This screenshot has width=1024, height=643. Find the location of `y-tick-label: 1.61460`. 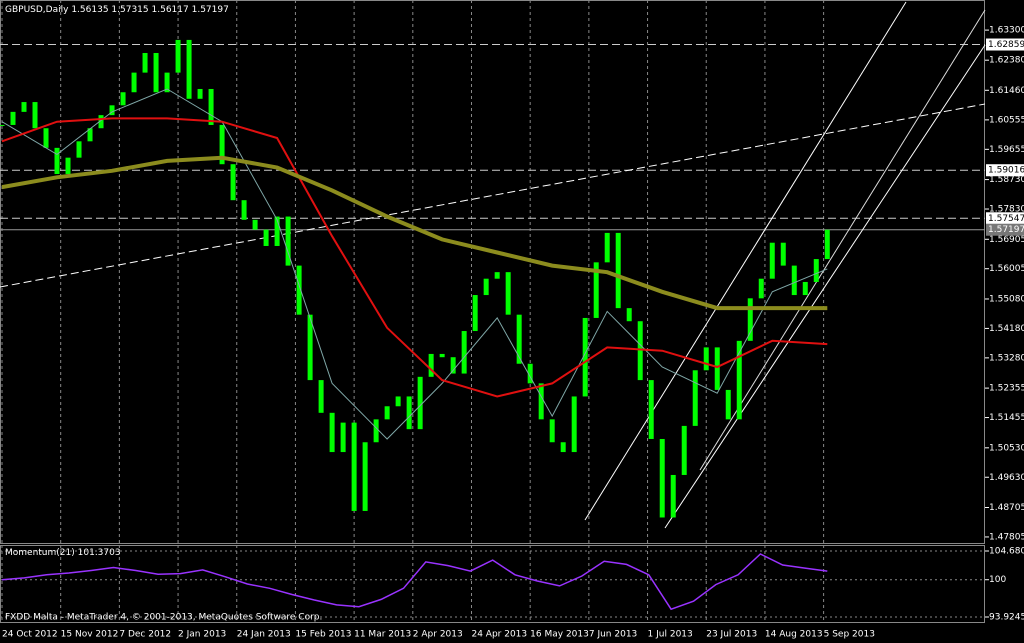

y-tick-label: 1.61460 is located at coordinates (1006, 91).